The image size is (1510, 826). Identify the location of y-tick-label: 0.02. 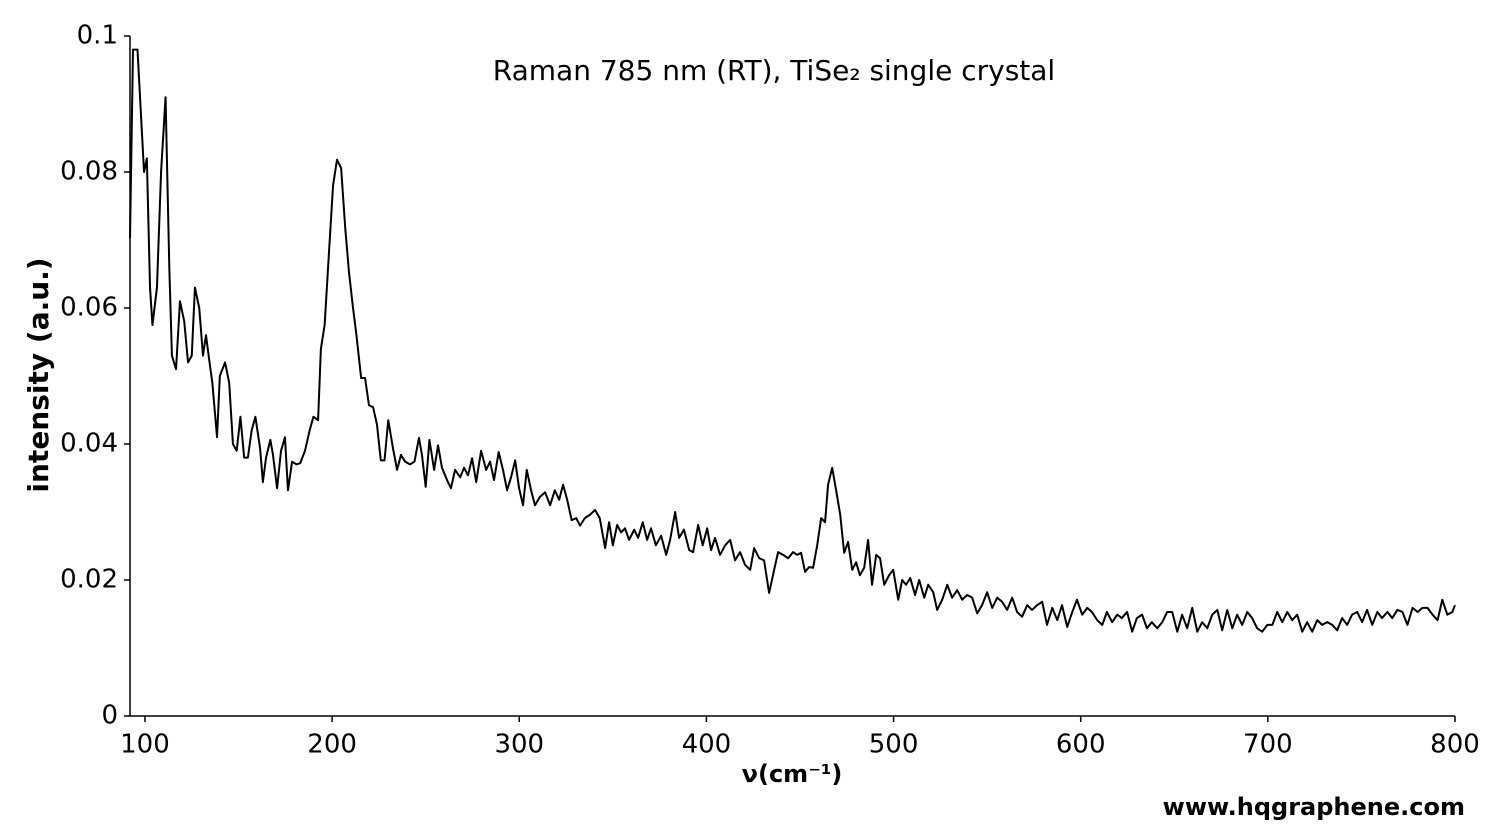
(89, 580).